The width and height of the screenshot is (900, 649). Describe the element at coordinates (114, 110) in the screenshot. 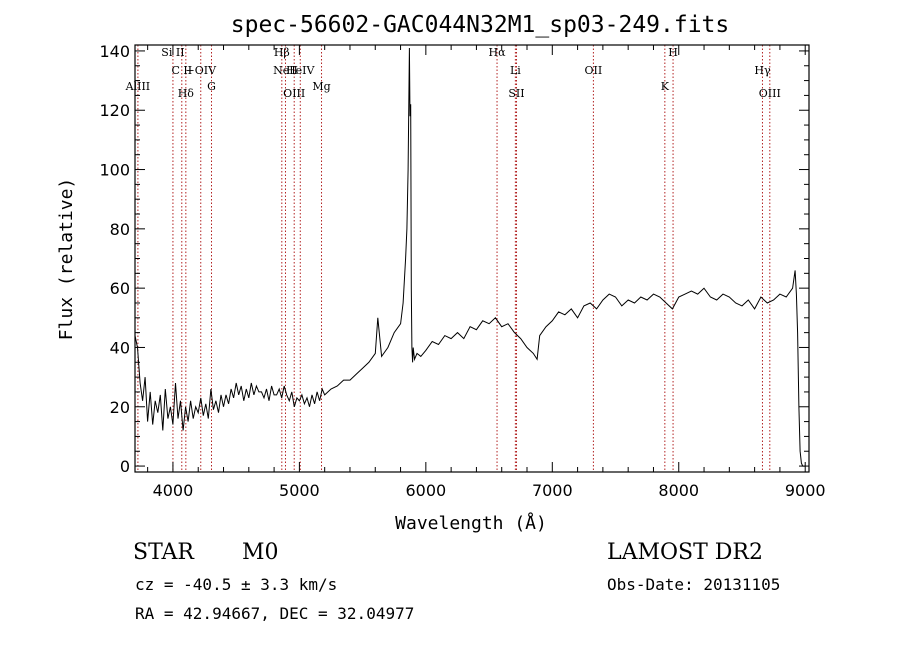

I see `y-tick-label: 120` at that location.